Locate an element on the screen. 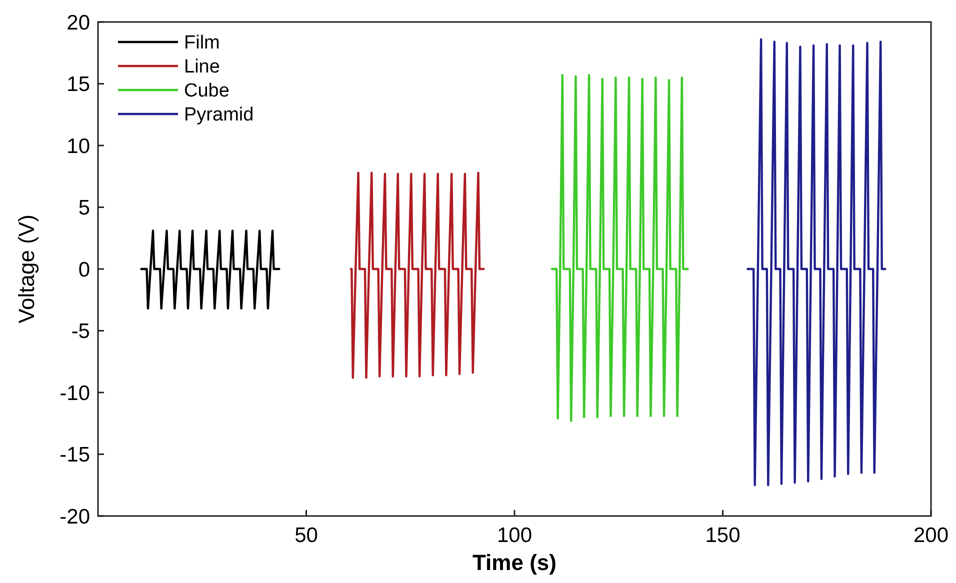 Image resolution: width=956 pixels, height=583 pixels. y-tick-label: -20 is located at coordinates (75, 516).